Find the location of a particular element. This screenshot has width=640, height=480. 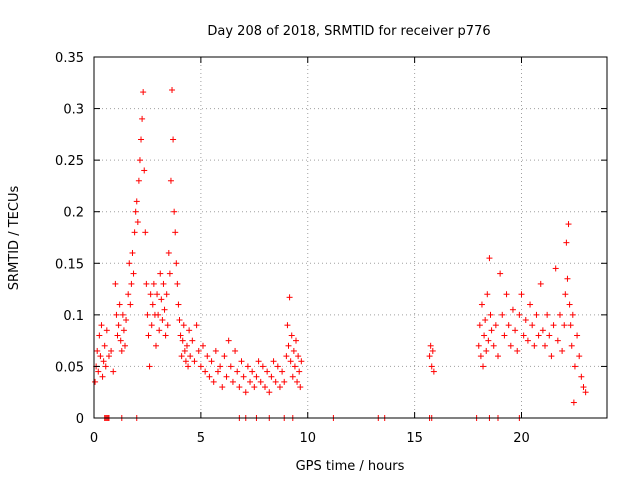

y-tick-label: 0 is located at coordinates (80, 419).